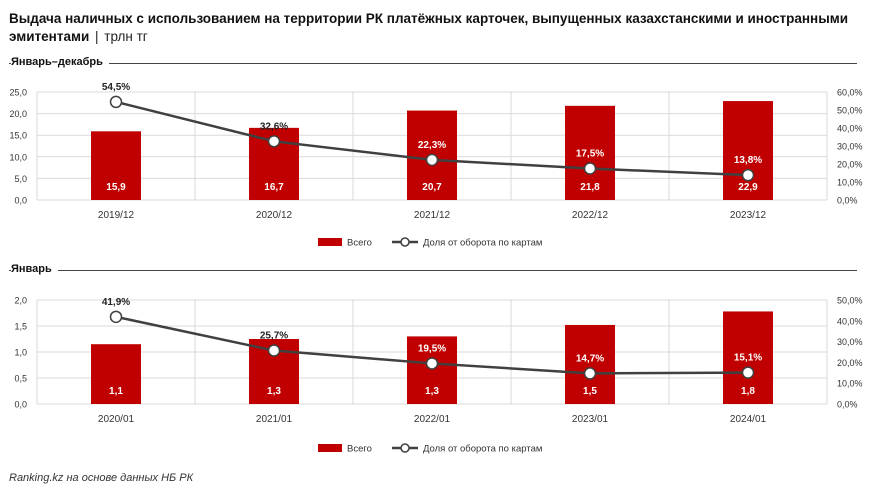 The image size is (872, 492). I want to click on y-left-tick-label: 2,0, so click(20, 301).